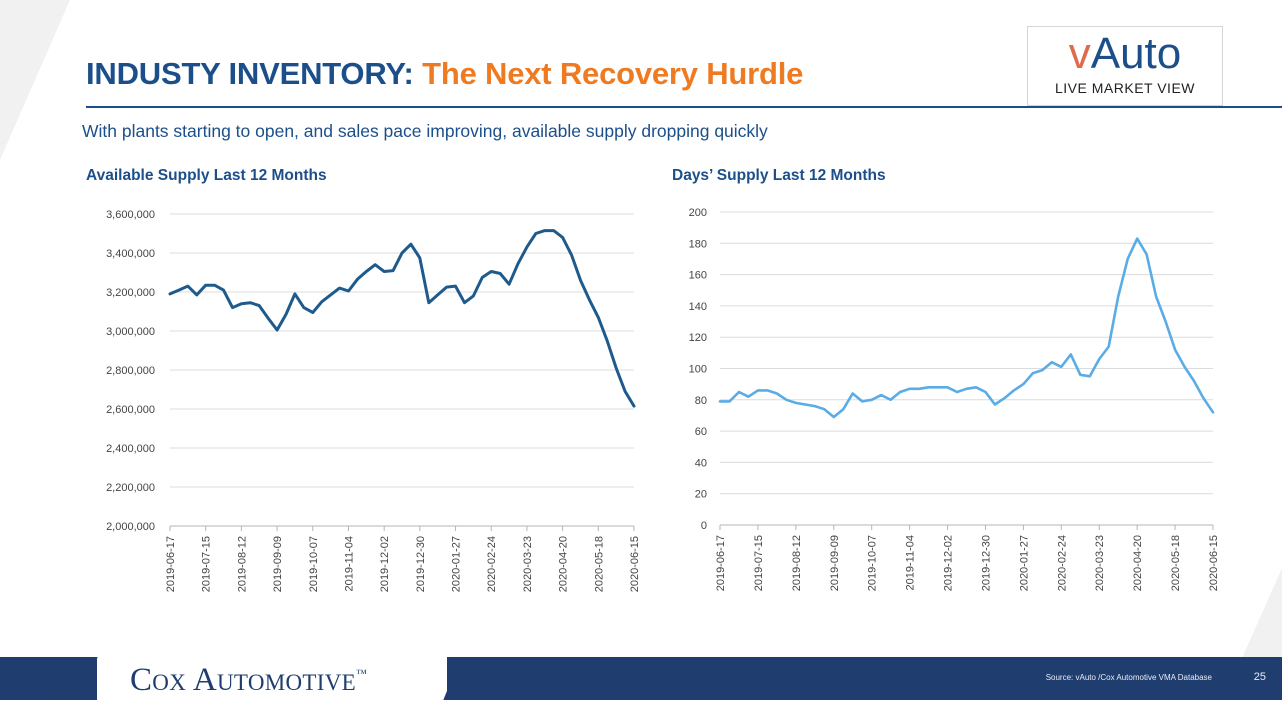 This screenshot has height=720, width=1282. What do you see at coordinates (564, 564) in the screenshot?
I see `available-supply-x-tick-label: 2020-04-20` at bounding box center [564, 564].